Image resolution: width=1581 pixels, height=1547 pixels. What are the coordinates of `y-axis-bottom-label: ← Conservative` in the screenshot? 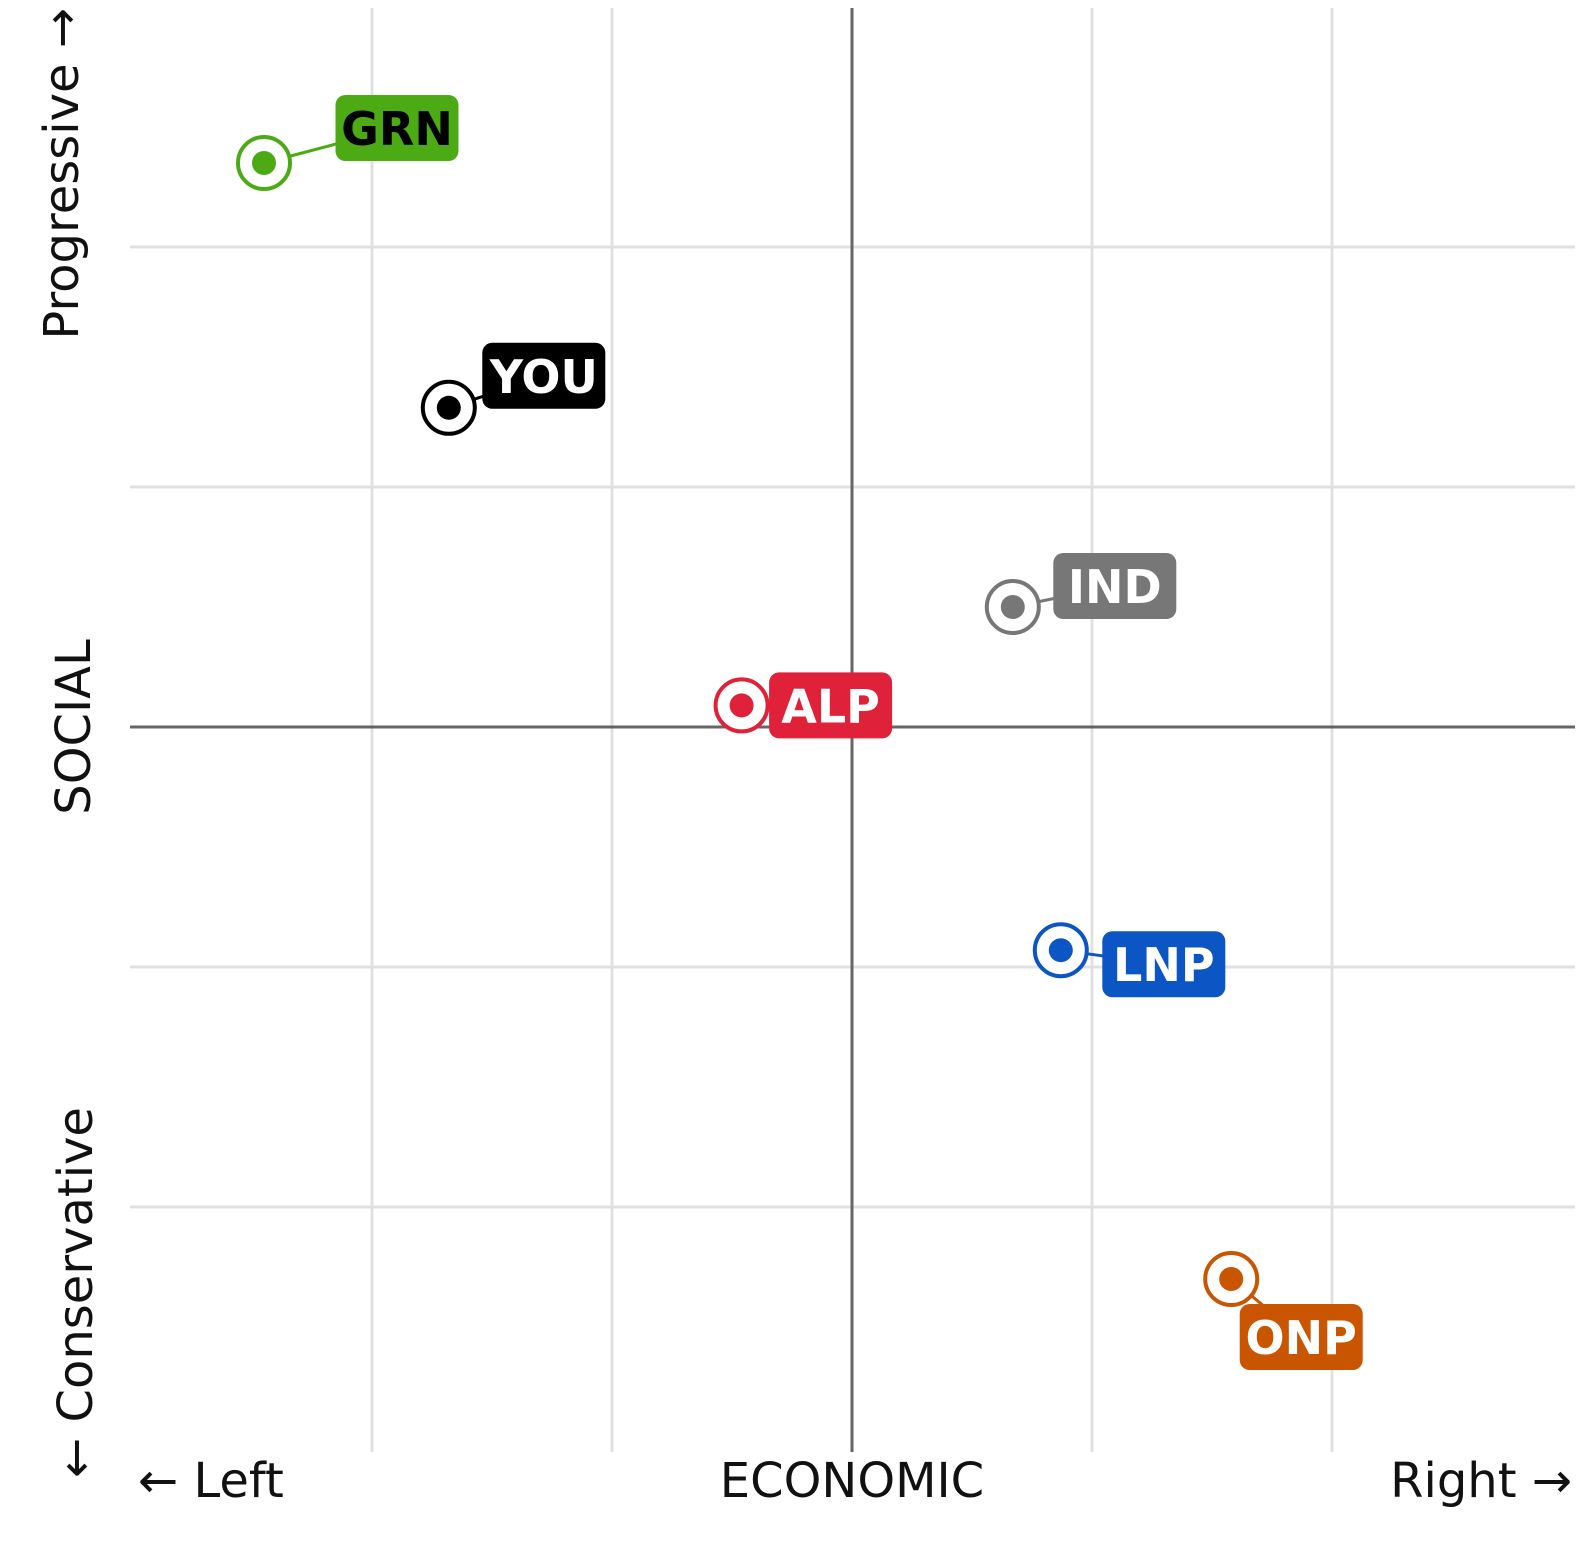 It's located at (76, 1292).